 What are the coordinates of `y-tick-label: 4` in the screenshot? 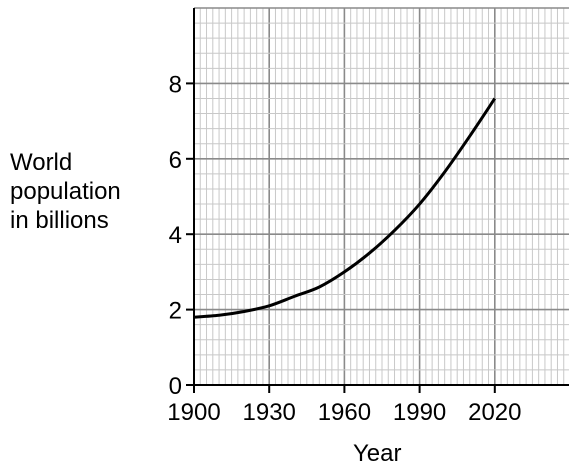 It's located at (175, 235).